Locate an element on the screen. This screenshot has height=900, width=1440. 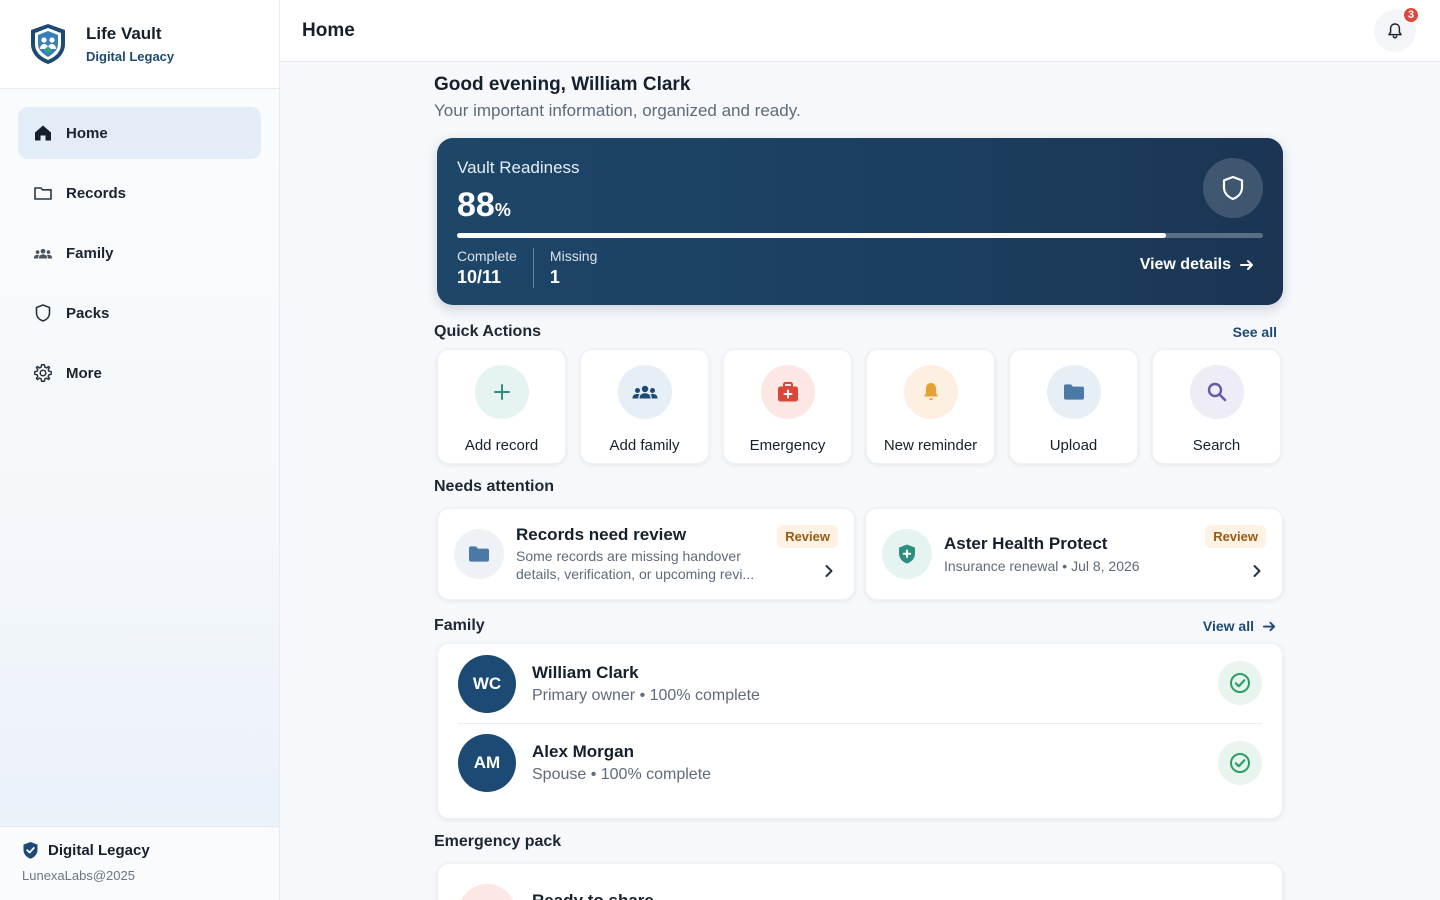
vault-progress-fill is located at coordinates (812, 235).